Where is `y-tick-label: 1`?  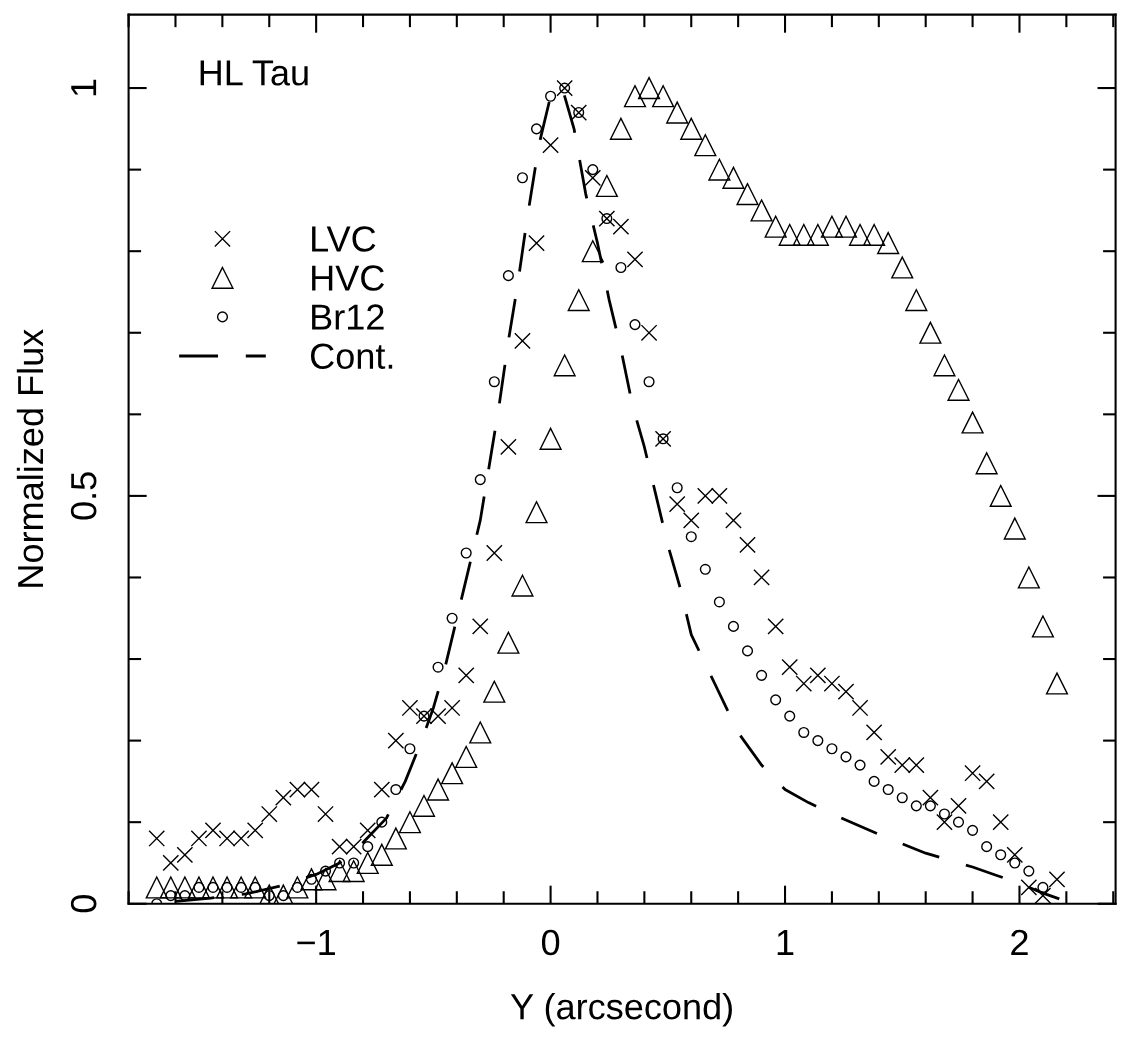
y-tick-label: 1 is located at coordinates (84, 87).